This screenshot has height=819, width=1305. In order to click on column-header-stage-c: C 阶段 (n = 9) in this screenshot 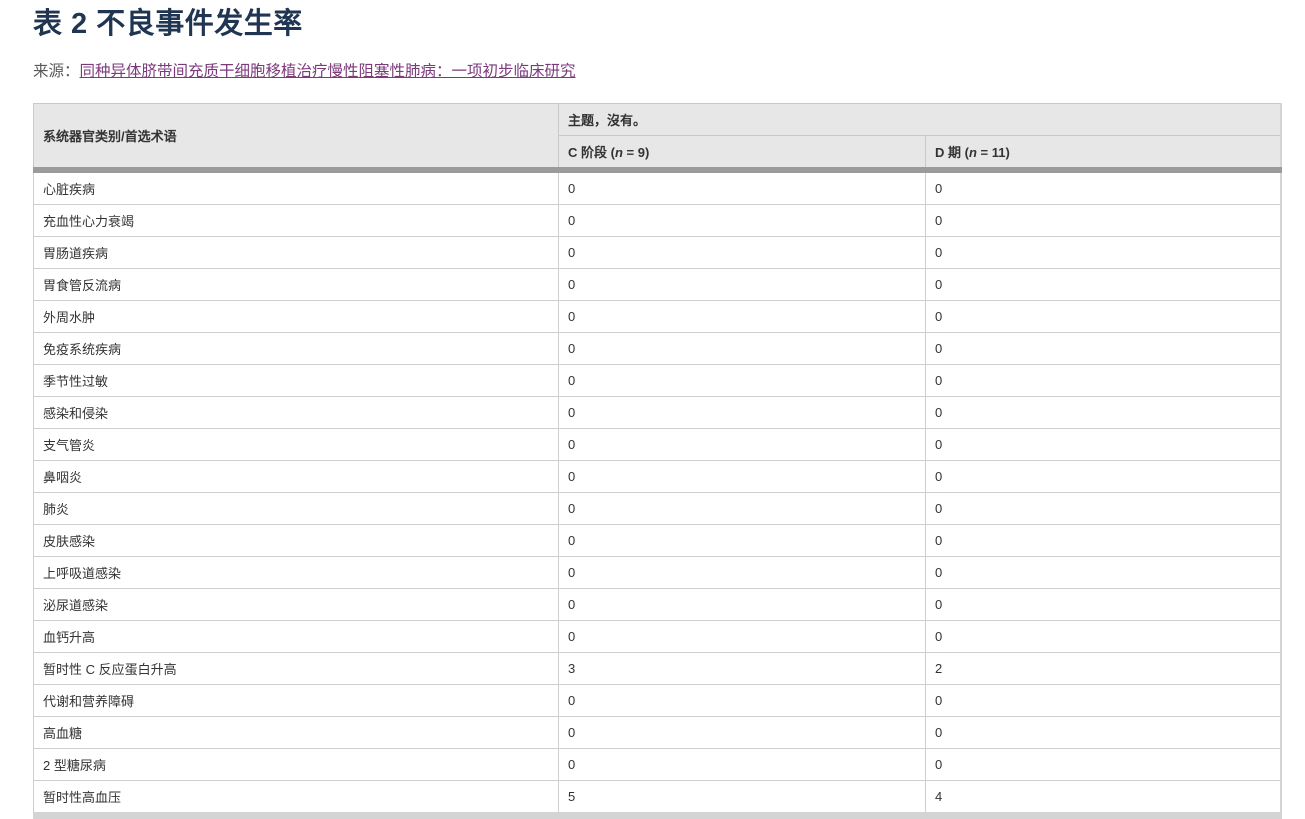, I will do `click(742, 154)`.